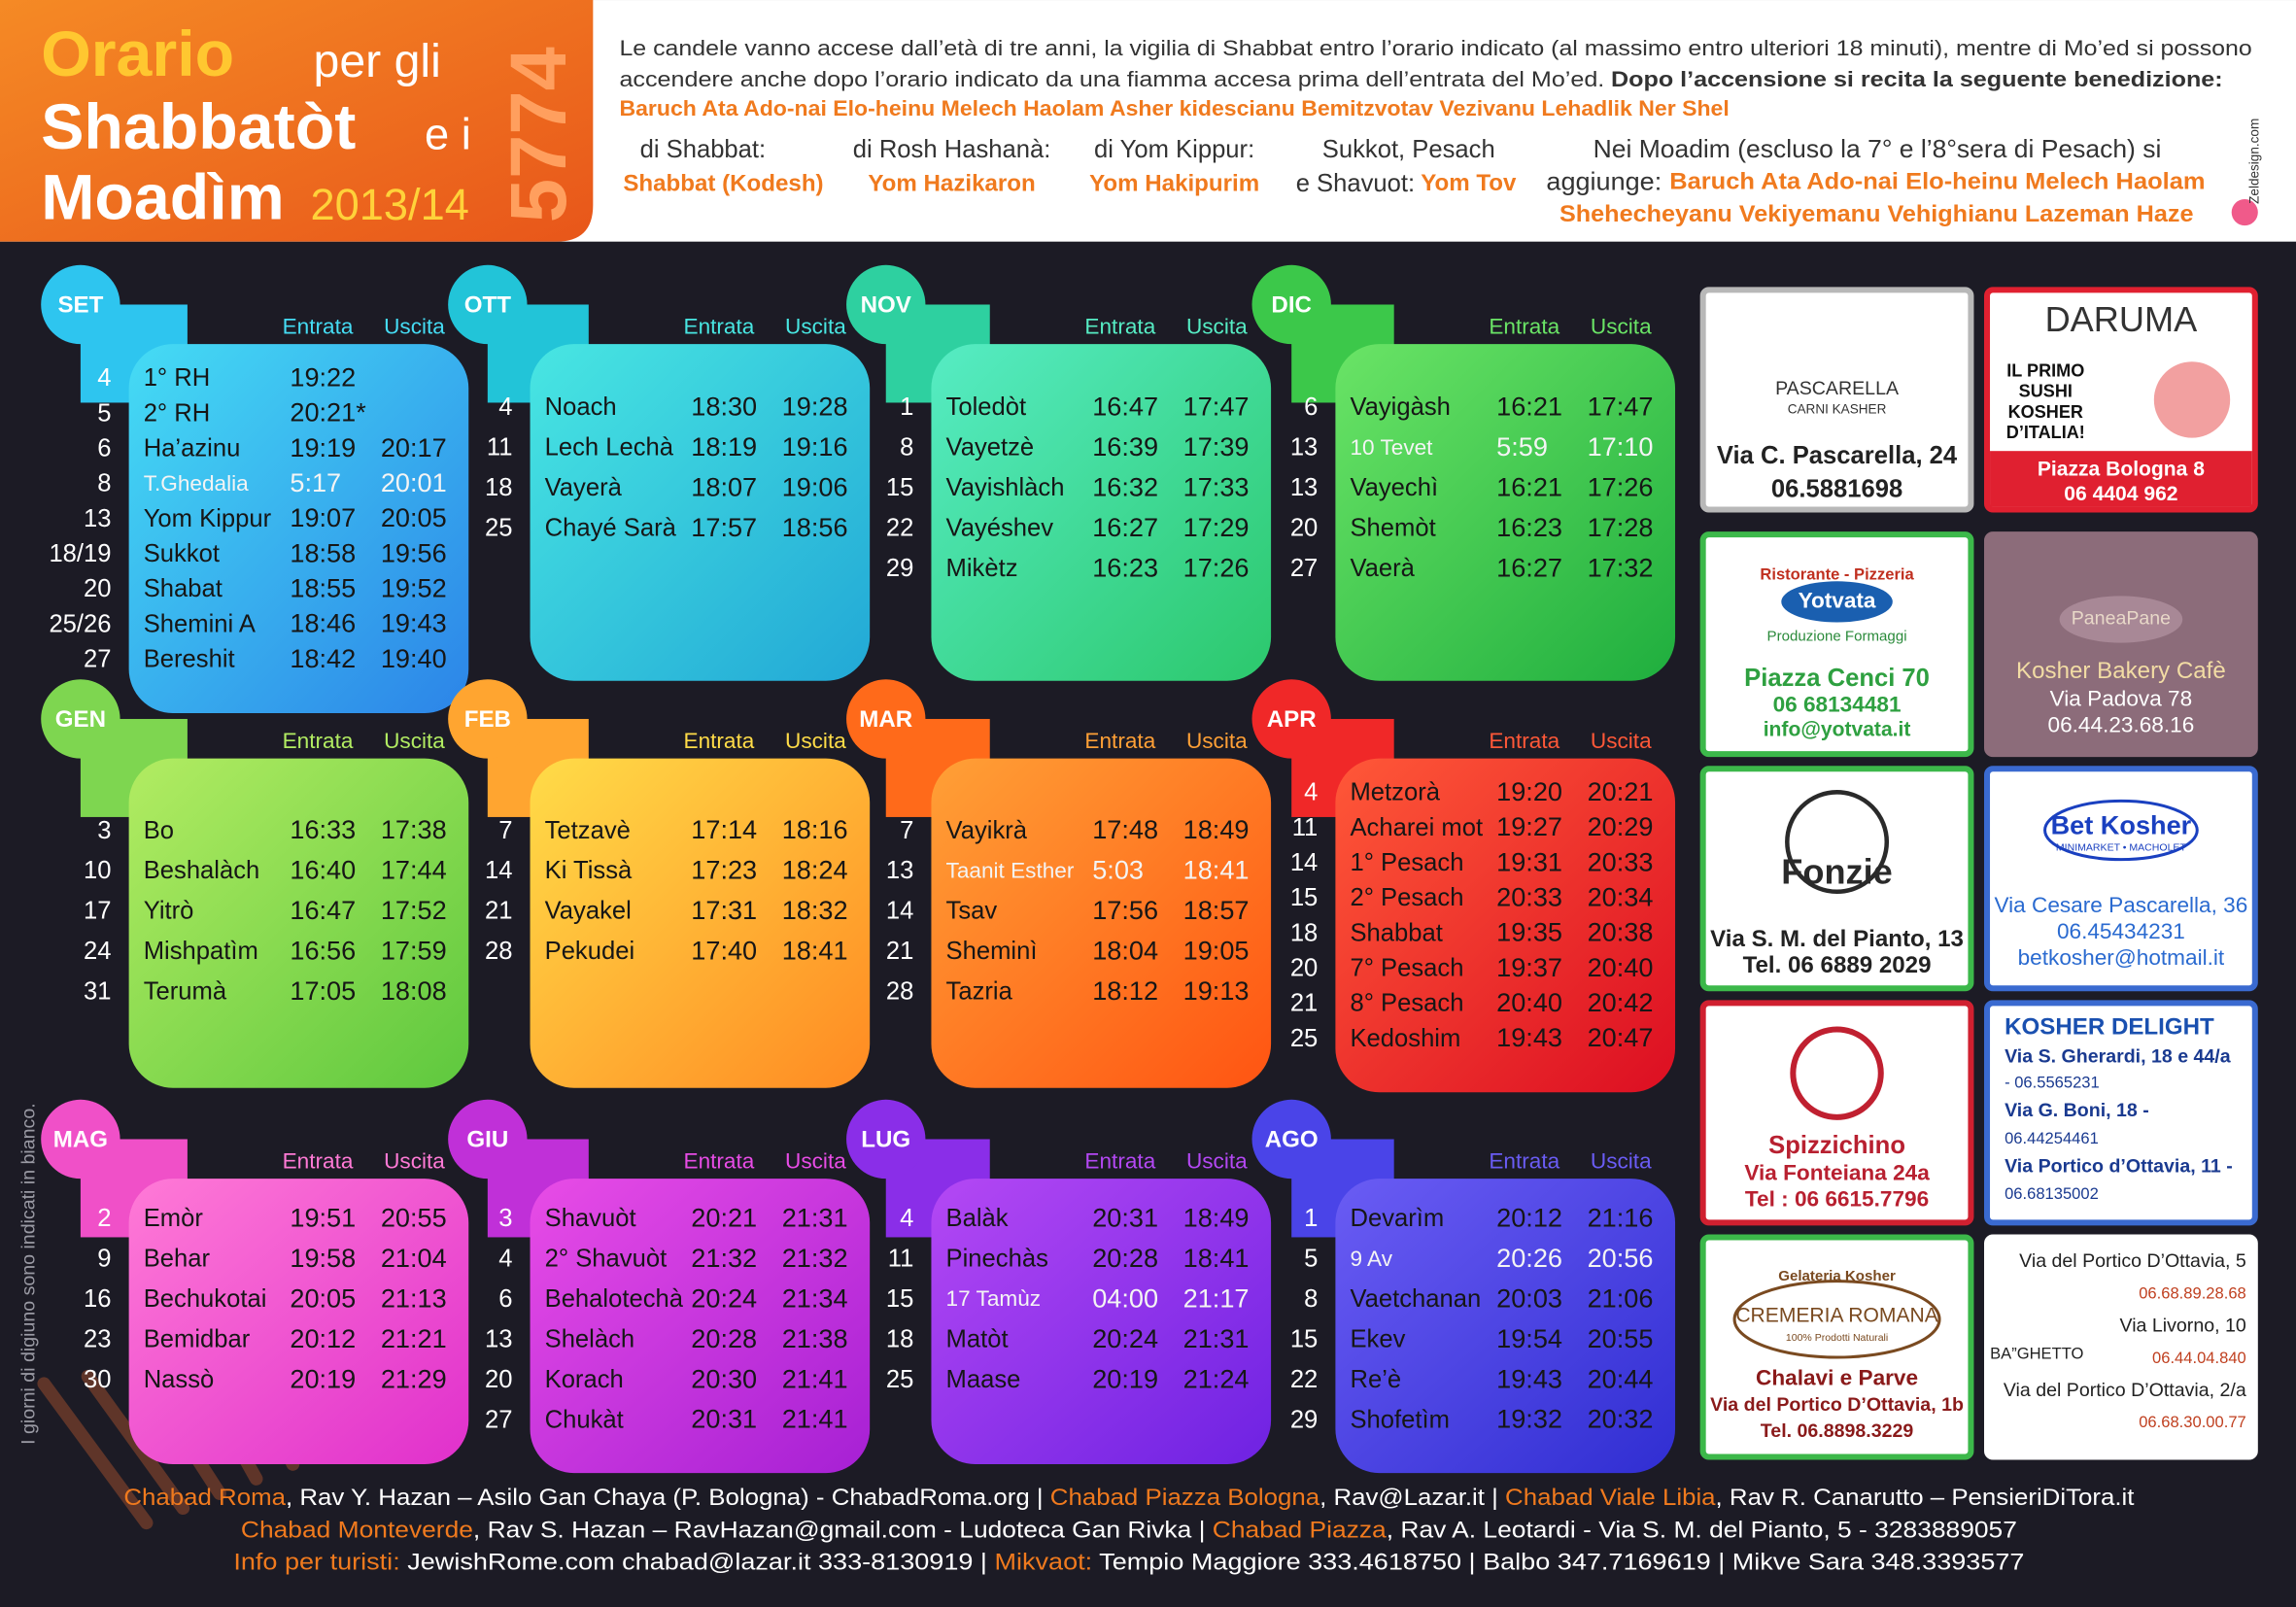 This screenshot has width=2296, height=1607. What do you see at coordinates (1392, 528) in the screenshot?
I see `parasha: Shemòt` at bounding box center [1392, 528].